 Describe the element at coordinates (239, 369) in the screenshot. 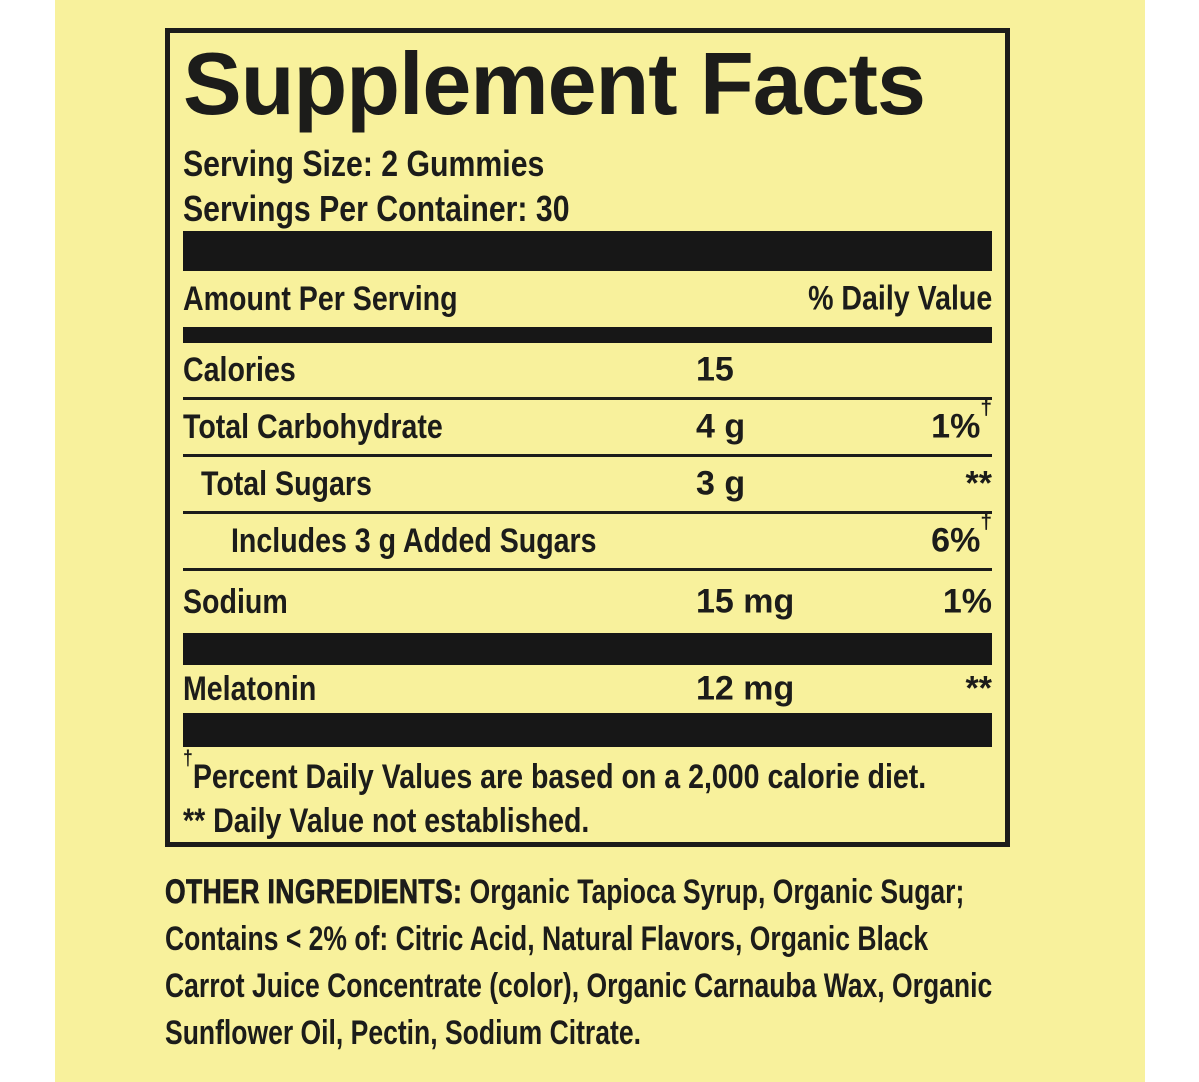

I see `nutrient-name: Calories` at that location.